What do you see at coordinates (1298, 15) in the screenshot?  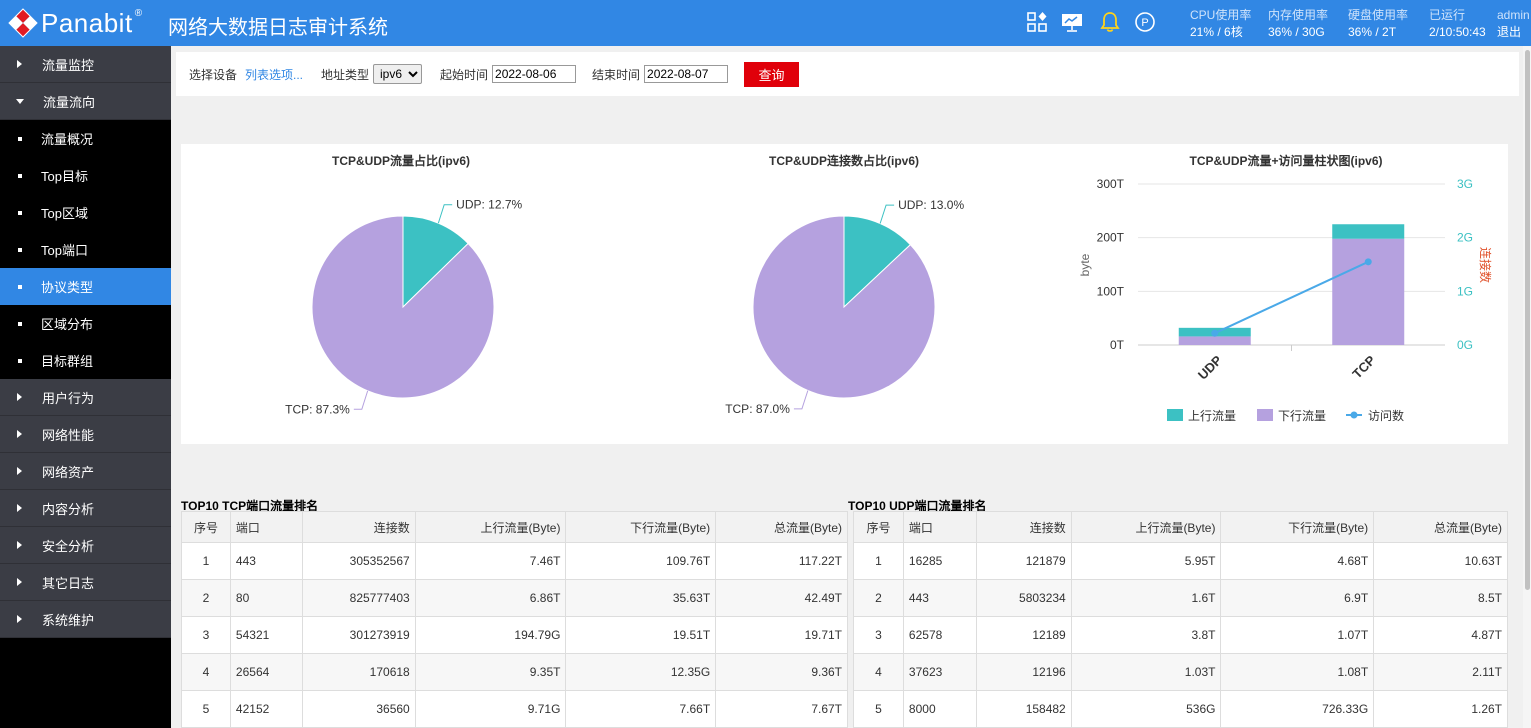 I see `memory-label: 内存使用率` at bounding box center [1298, 15].